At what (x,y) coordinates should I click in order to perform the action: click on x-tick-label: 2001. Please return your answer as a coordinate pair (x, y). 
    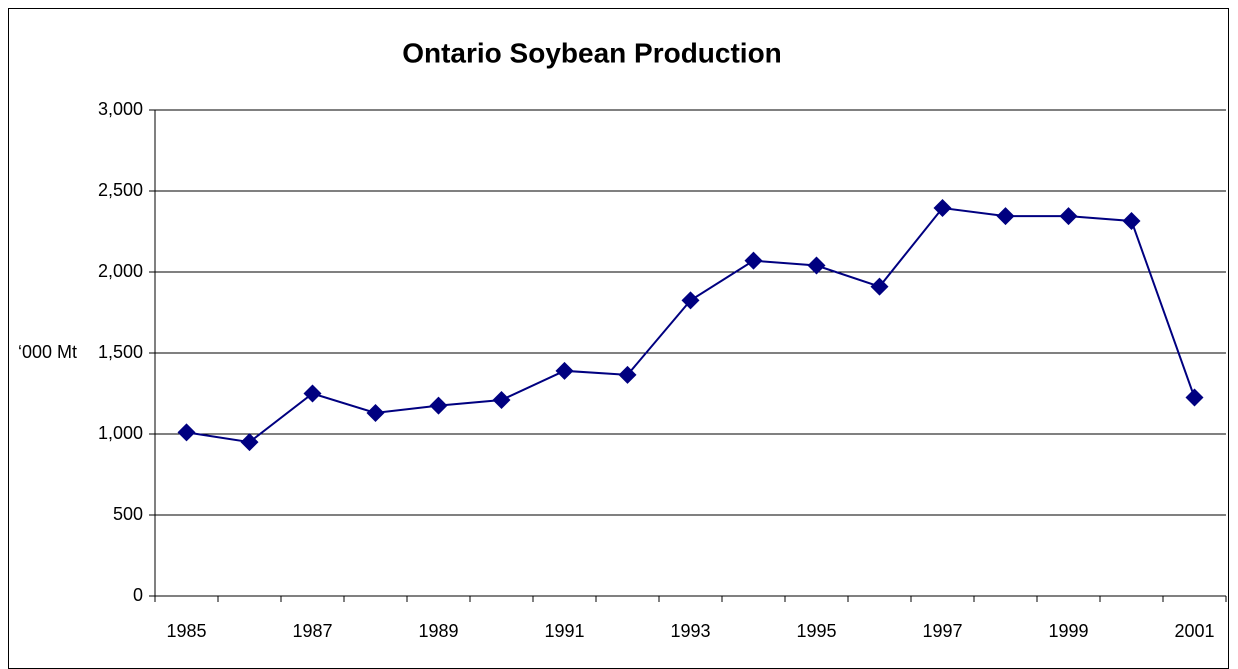
    Looking at the image, I should click on (1194, 631).